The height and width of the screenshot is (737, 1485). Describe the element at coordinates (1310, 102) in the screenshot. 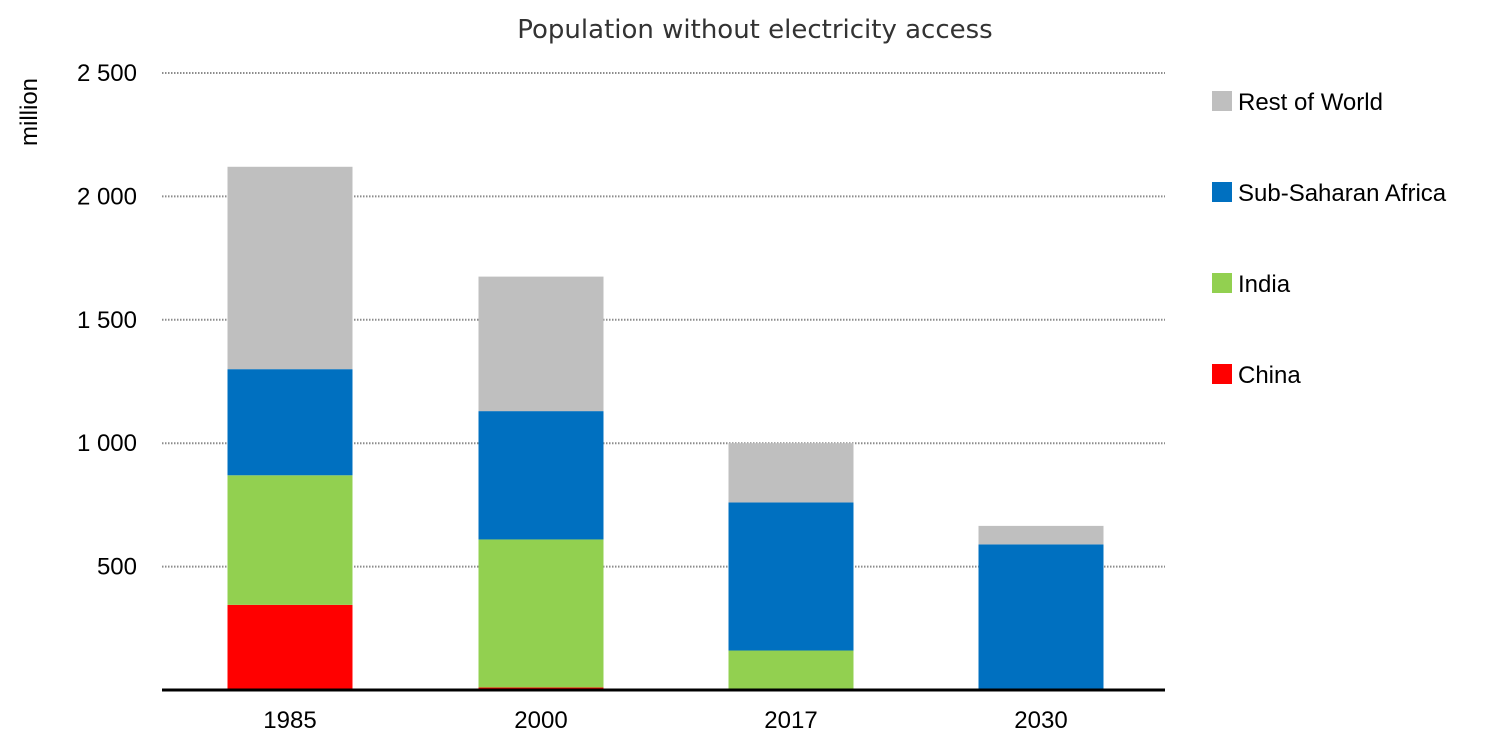

I see `legend-label: Rest of World` at that location.